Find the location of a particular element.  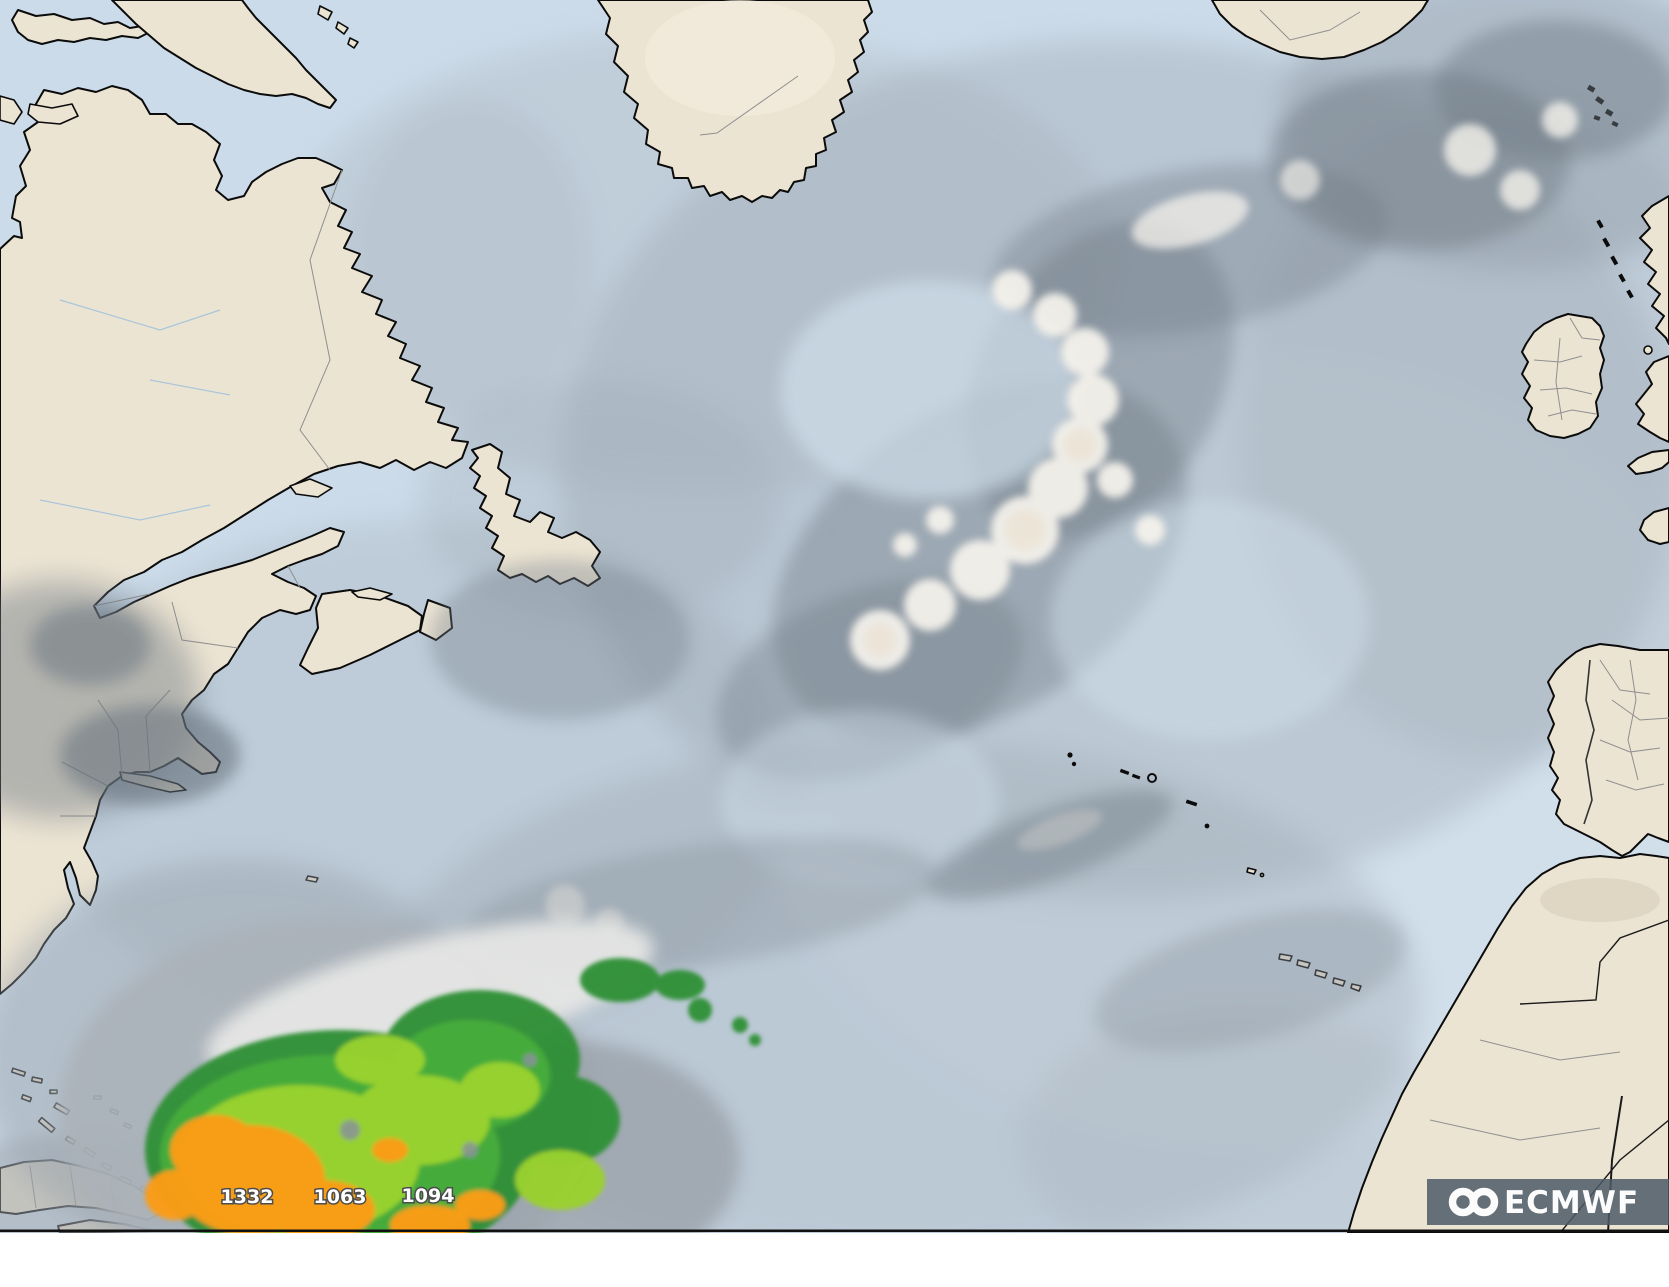

hebrides is located at coordinates (1615, 259).